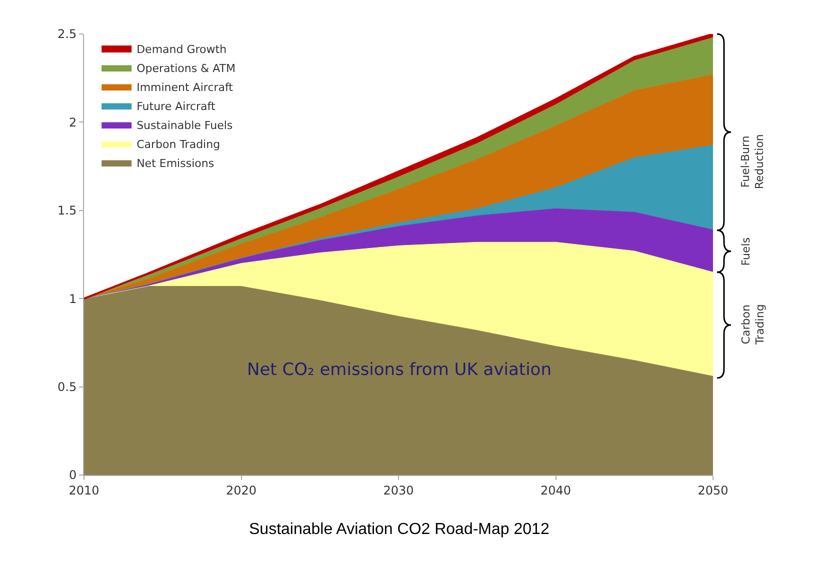  What do you see at coordinates (178, 144) in the screenshot?
I see `legend-label: Carbon Trading` at bounding box center [178, 144].